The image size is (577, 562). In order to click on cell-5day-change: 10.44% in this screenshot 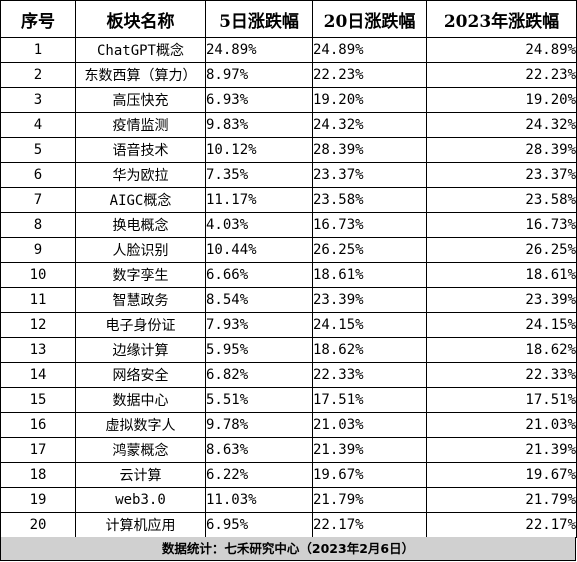, I will do `click(259, 250)`.